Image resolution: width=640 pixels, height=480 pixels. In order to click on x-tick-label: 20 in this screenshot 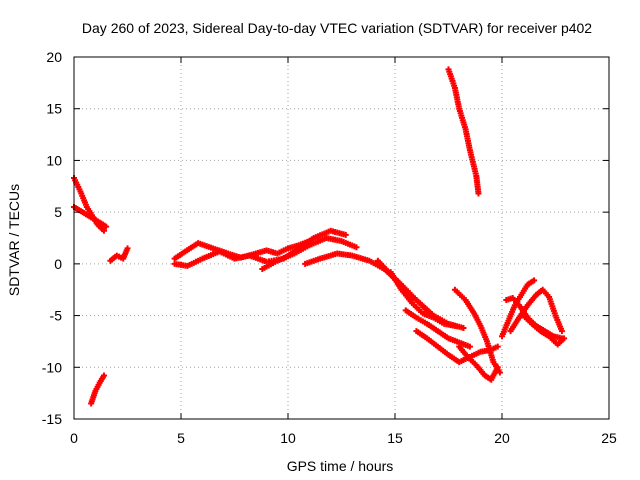, I will do `click(502, 438)`.